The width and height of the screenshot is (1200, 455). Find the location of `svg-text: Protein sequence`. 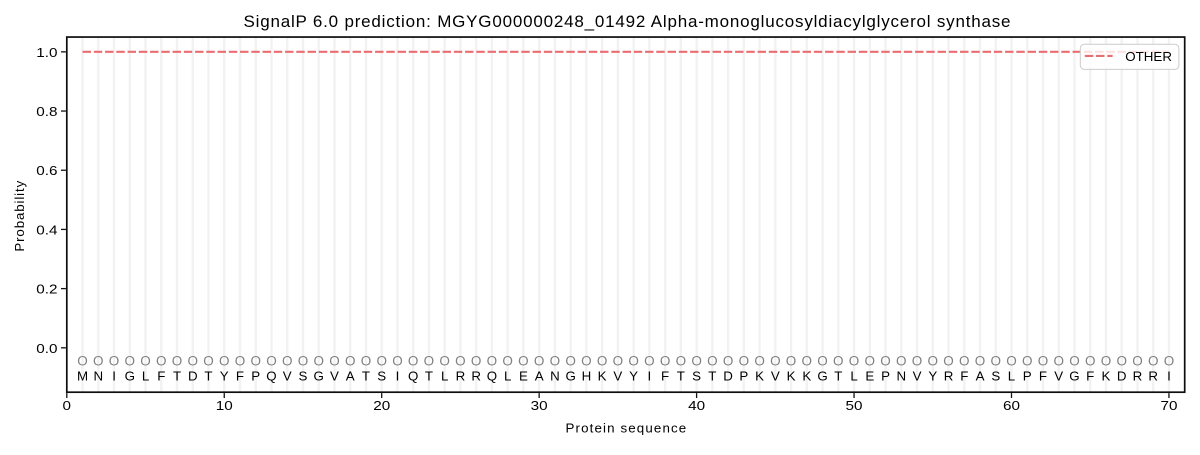

svg-text: Protein sequence is located at coordinates (626, 427).